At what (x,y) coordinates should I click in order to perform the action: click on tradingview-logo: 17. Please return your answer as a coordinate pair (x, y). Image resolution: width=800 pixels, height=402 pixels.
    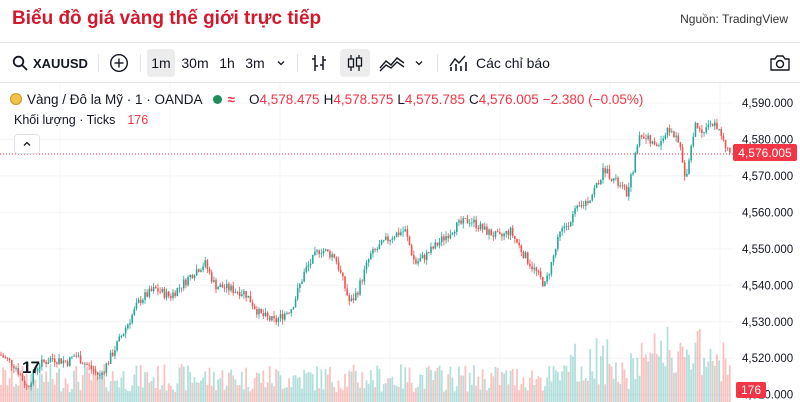
    Looking at the image, I should click on (31, 367).